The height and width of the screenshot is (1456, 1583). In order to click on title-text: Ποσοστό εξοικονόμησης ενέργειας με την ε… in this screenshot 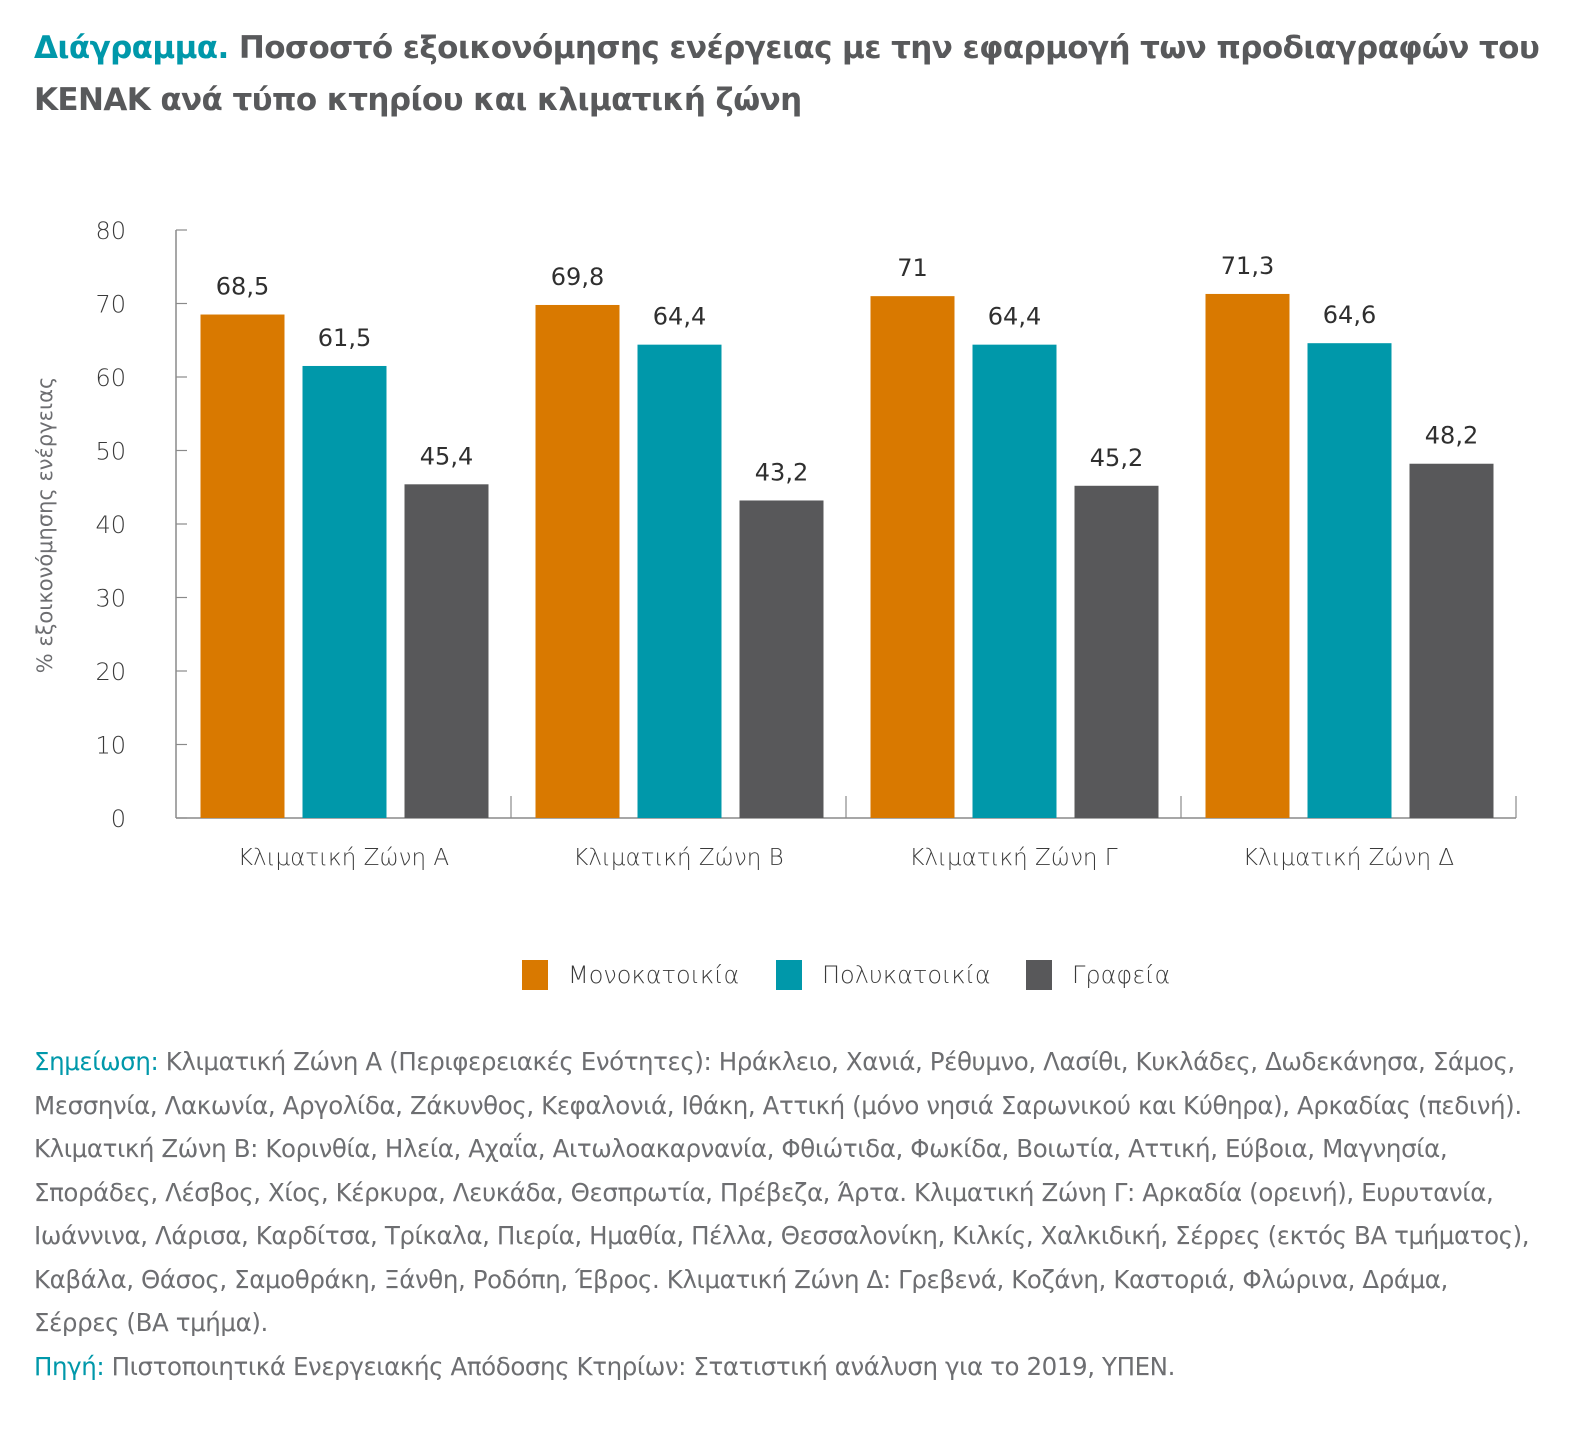, I will do `click(787, 74)`.